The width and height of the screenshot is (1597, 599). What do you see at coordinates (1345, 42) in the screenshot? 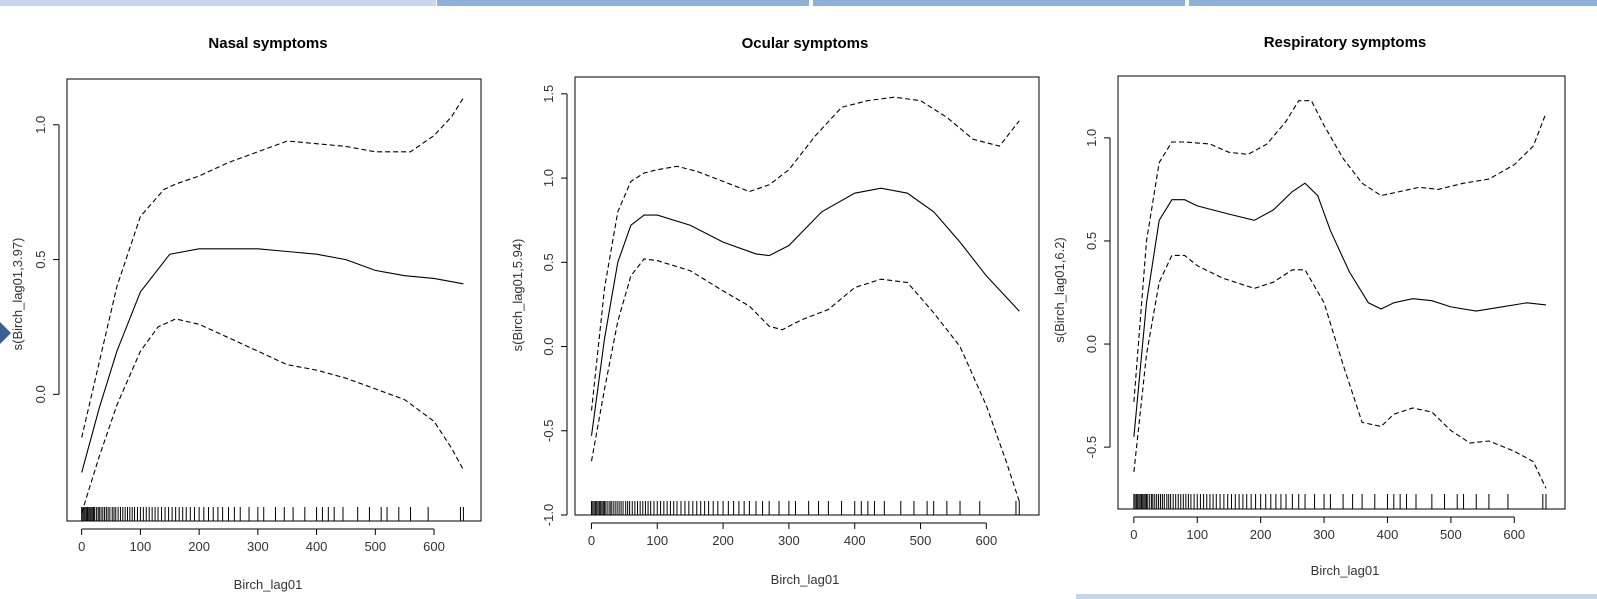
I see `chart-title: Respiratory symptoms` at bounding box center [1345, 42].